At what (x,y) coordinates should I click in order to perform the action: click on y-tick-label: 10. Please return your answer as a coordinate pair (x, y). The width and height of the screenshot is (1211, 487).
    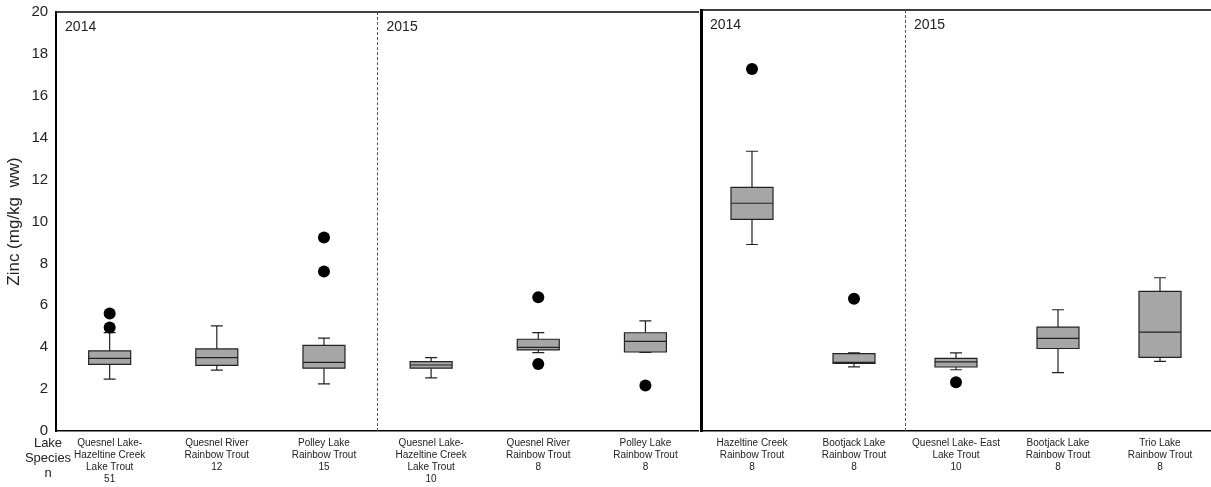
    Looking at the image, I should click on (40, 220).